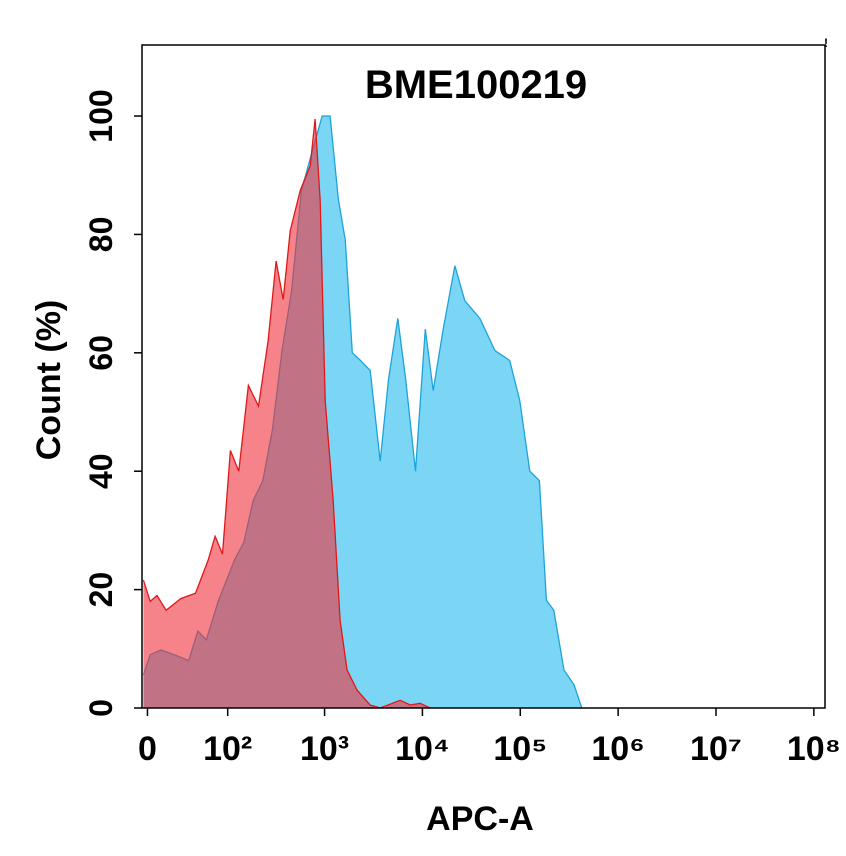  What do you see at coordinates (520, 749) in the screenshot?
I see `x-tick-label: 10⁵` at bounding box center [520, 749].